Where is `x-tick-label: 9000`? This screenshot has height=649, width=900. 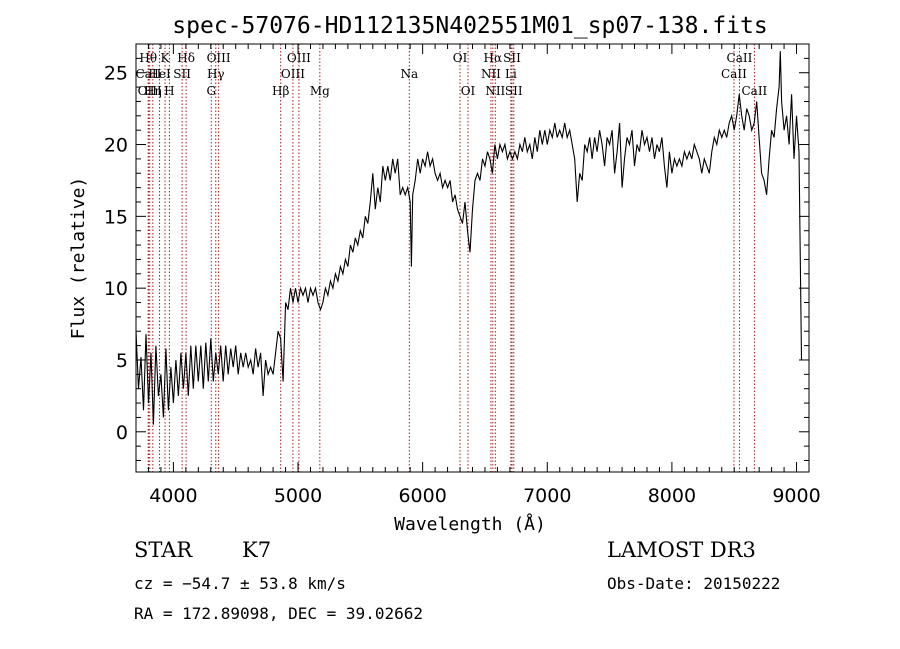 x-tick-label: 9000 is located at coordinates (796, 496).